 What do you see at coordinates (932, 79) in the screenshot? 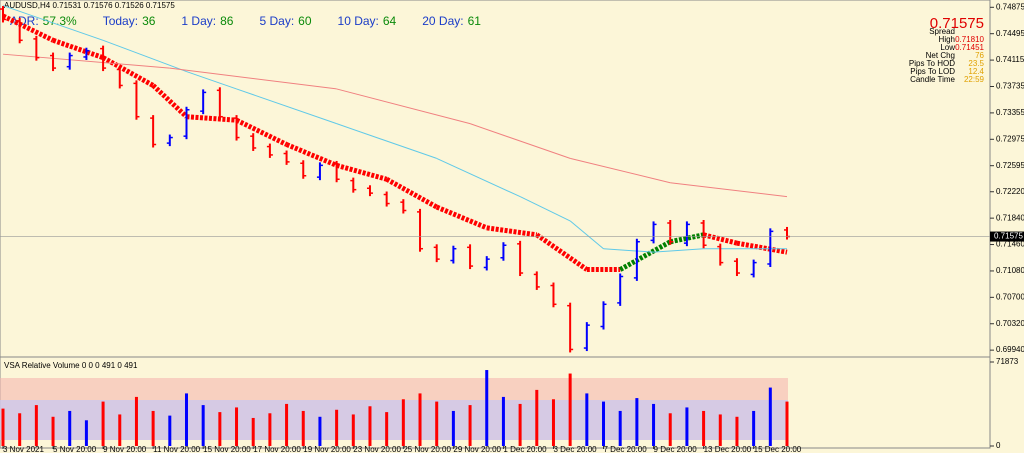
I see `info-label: Candle Time` at bounding box center [932, 79].